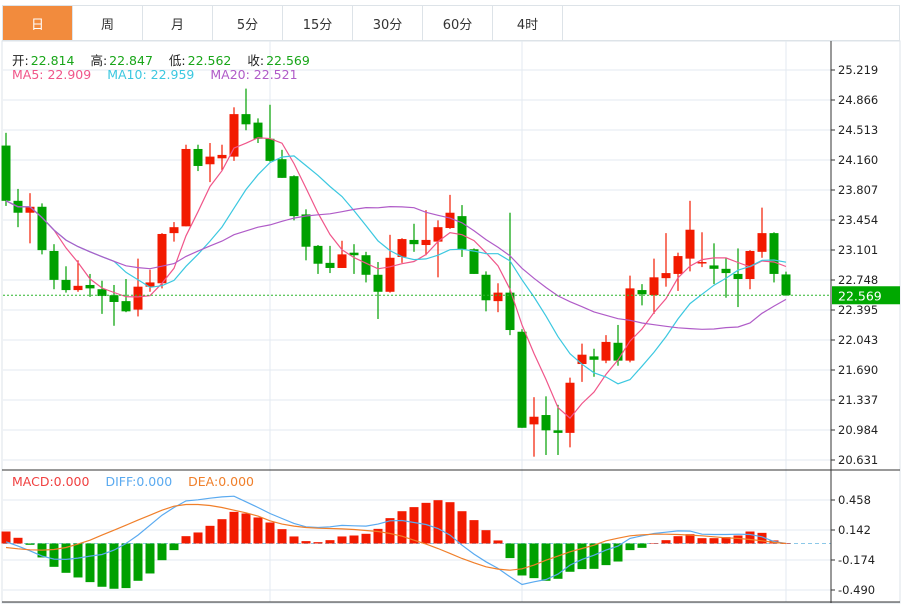  What do you see at coordinates (528, 23) in the screenshot?
I see `tab-4hour: 4时` at bounding box center [528, 23].